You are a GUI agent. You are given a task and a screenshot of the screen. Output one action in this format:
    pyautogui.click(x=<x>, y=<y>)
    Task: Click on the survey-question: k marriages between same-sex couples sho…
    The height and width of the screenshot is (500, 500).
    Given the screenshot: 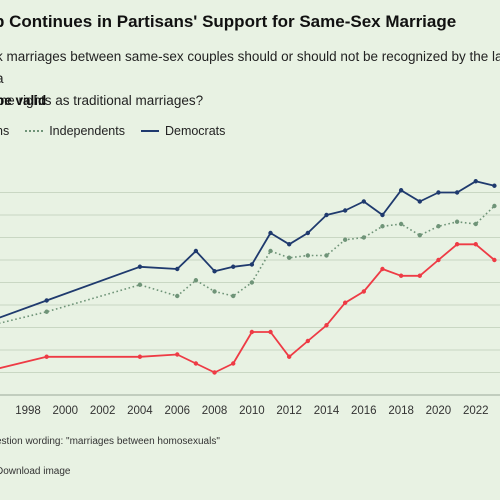 What is the action you would take?
    pyautogui.click(x=250, y=79)
    